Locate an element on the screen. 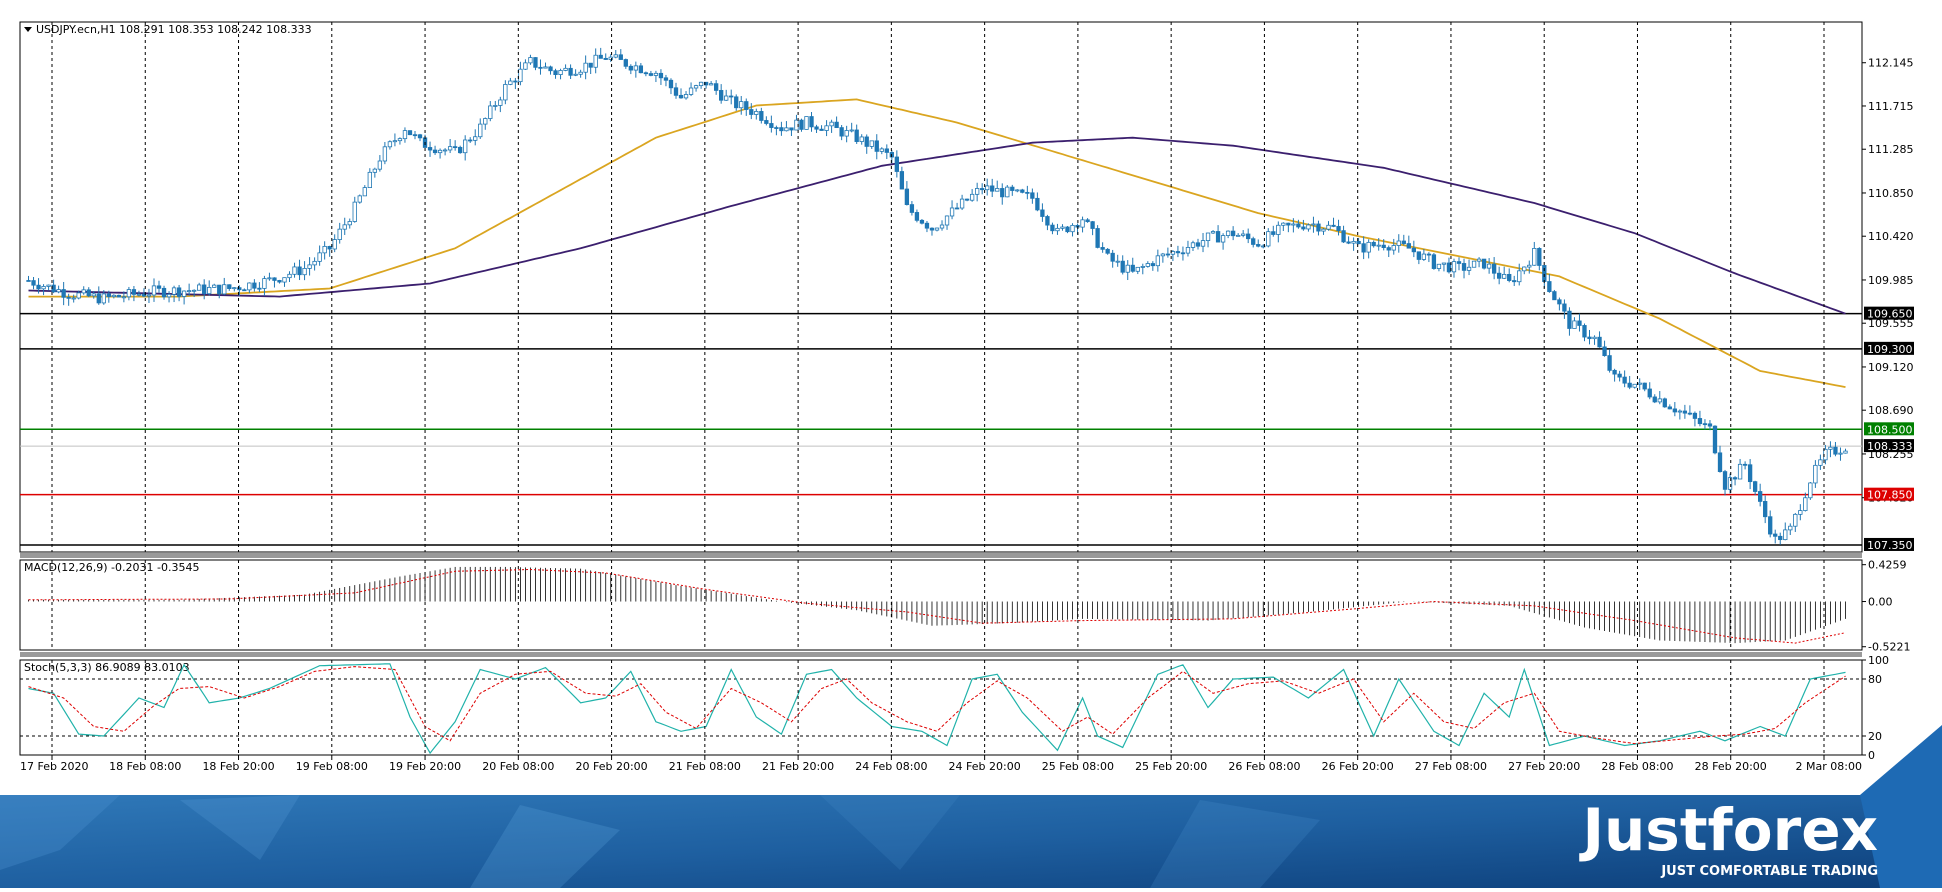 The width and height of the screenshot is (1942, 892). x-tick-label: 21 Feb 20:00 is located at coordinates (798, 766).